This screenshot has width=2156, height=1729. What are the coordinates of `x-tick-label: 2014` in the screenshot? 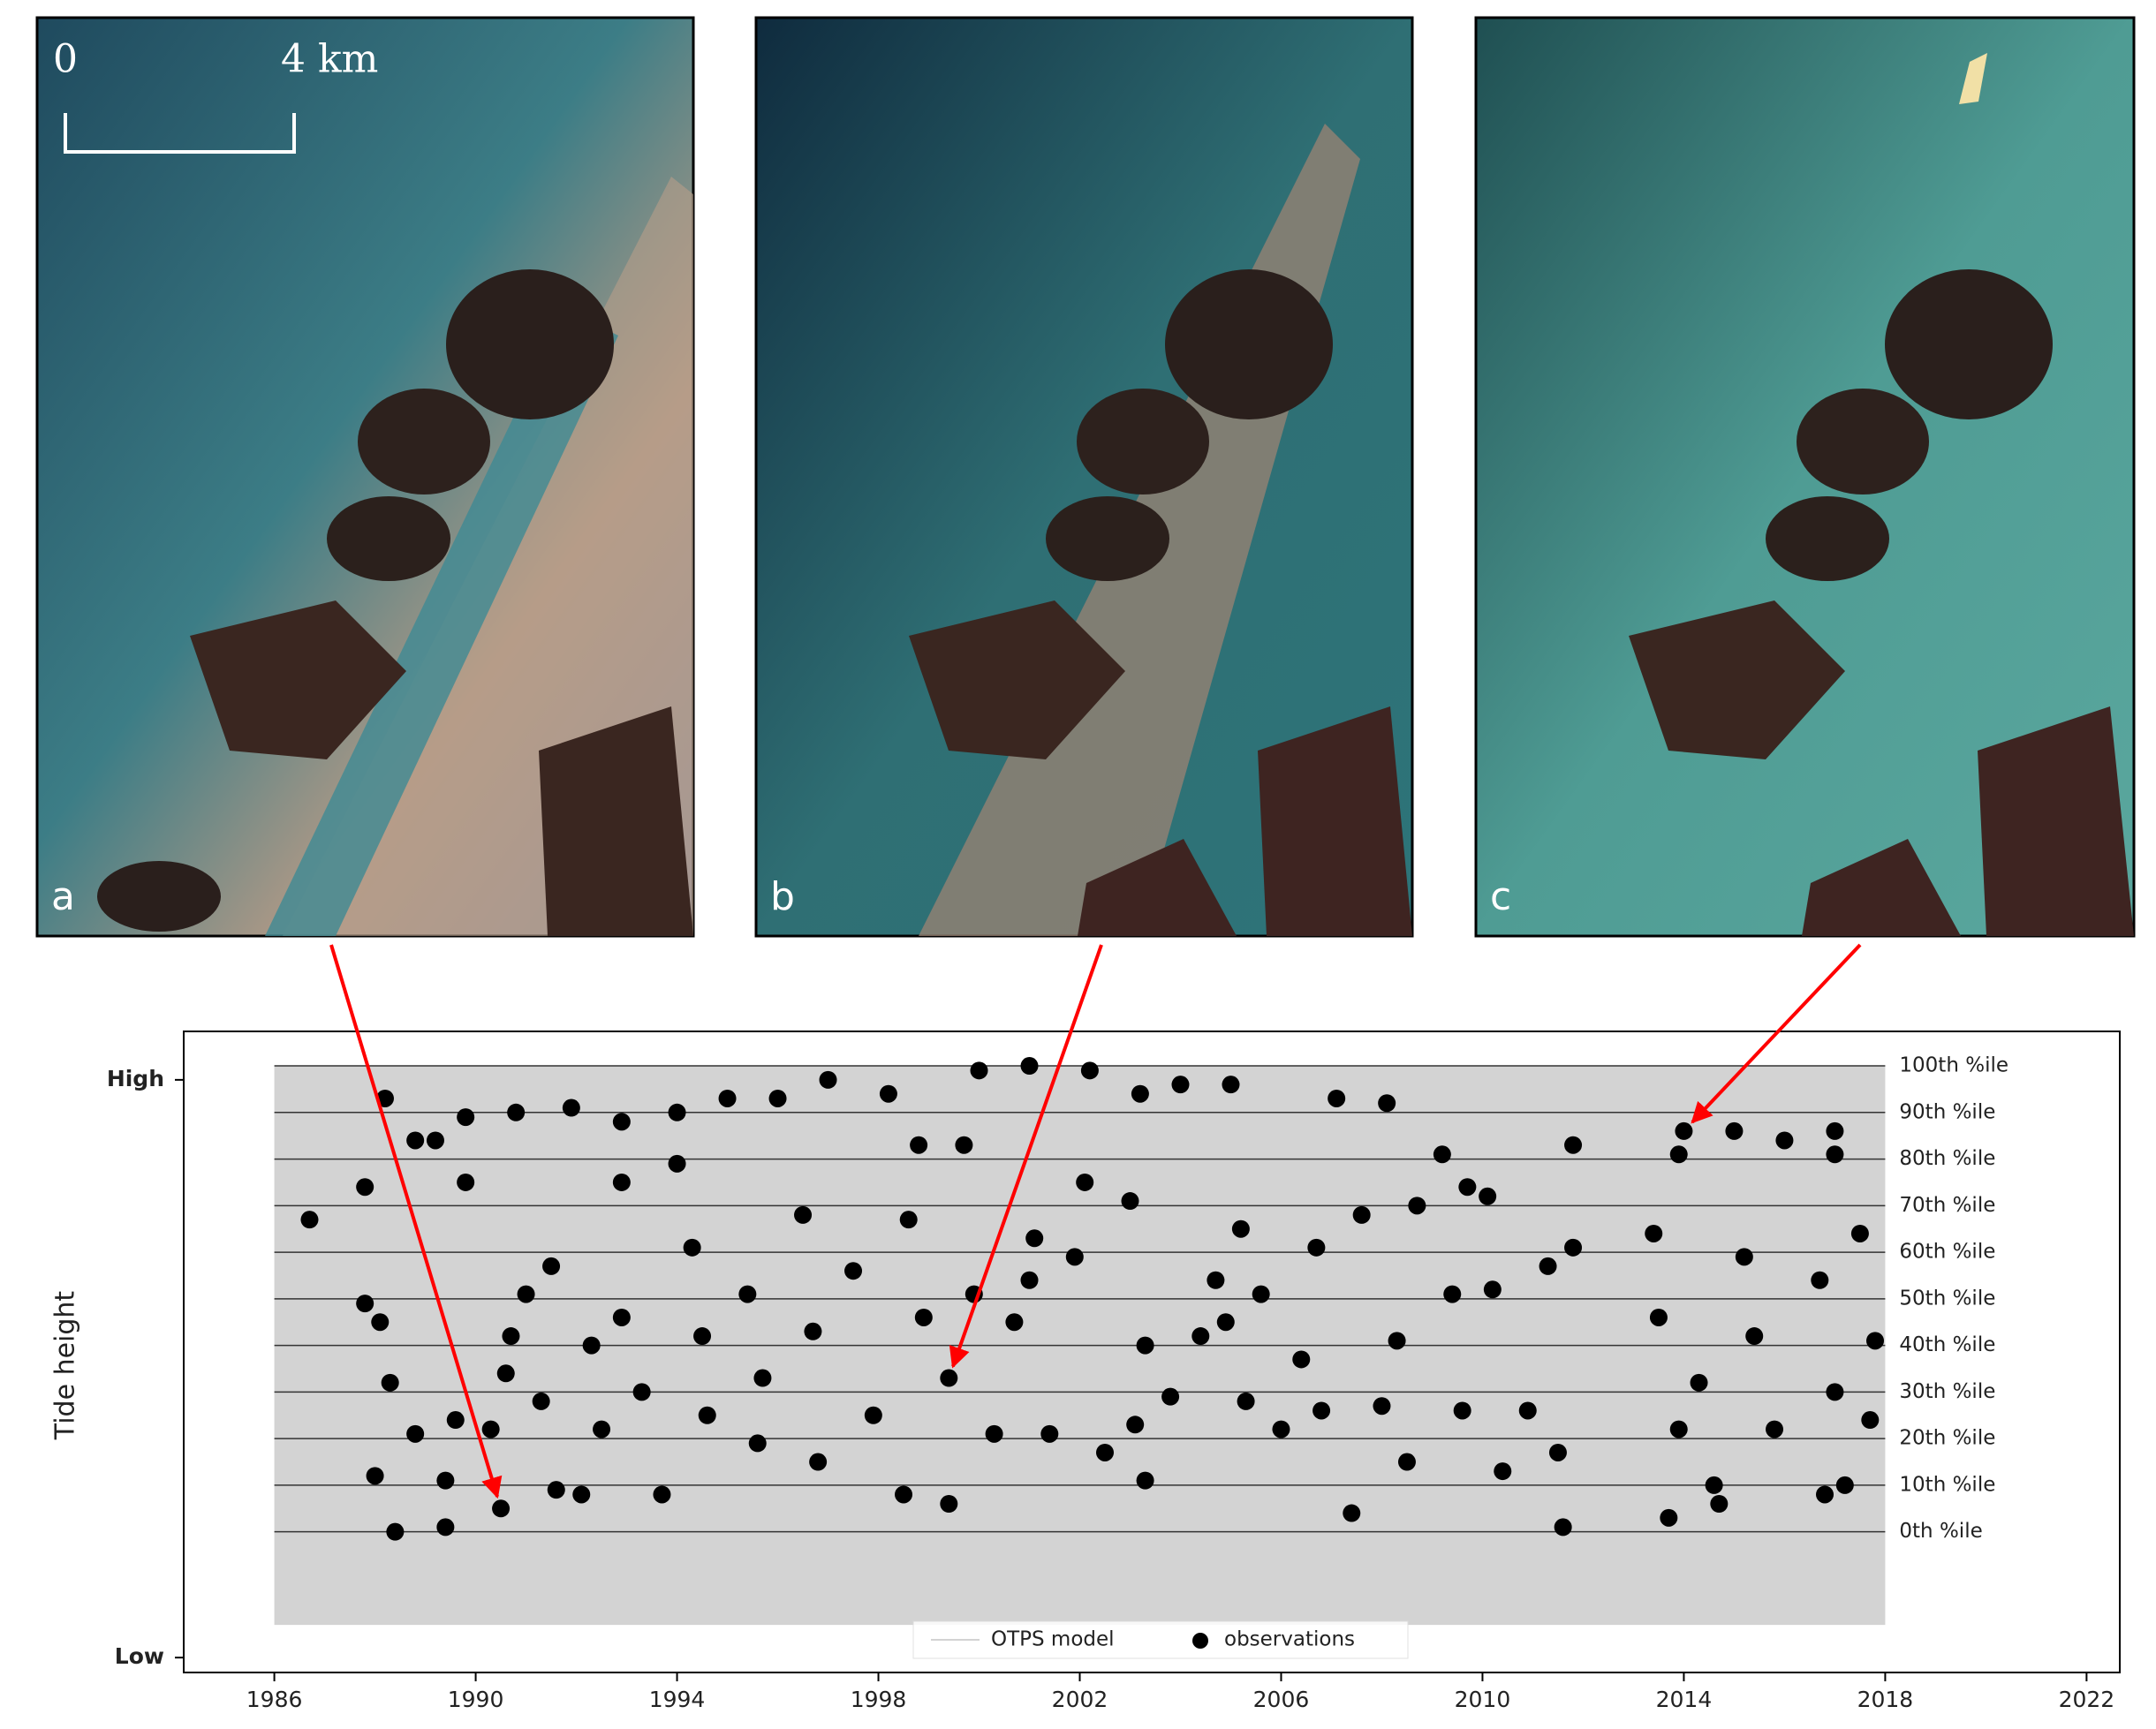 It's located at (1684, 1699).